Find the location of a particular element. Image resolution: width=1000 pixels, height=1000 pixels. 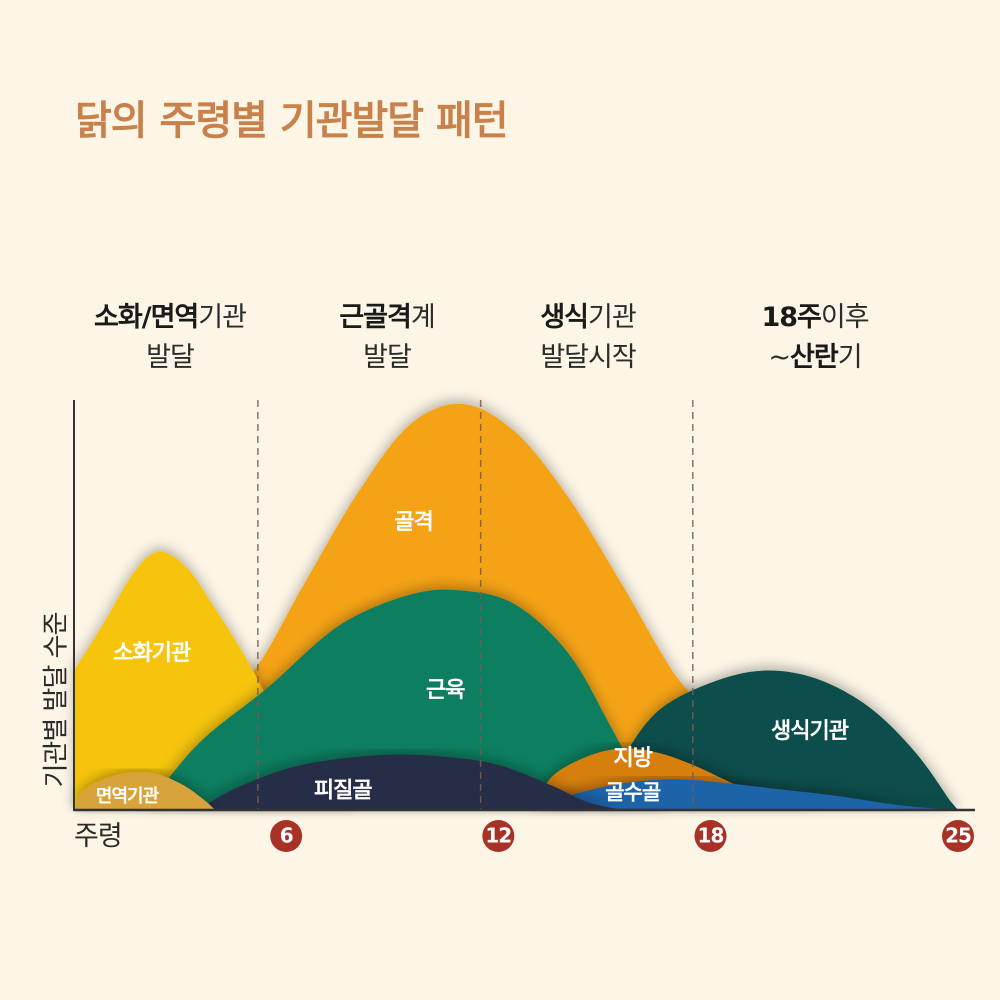

x-tick-label-1: 6 is located at coordinates (286, 836).